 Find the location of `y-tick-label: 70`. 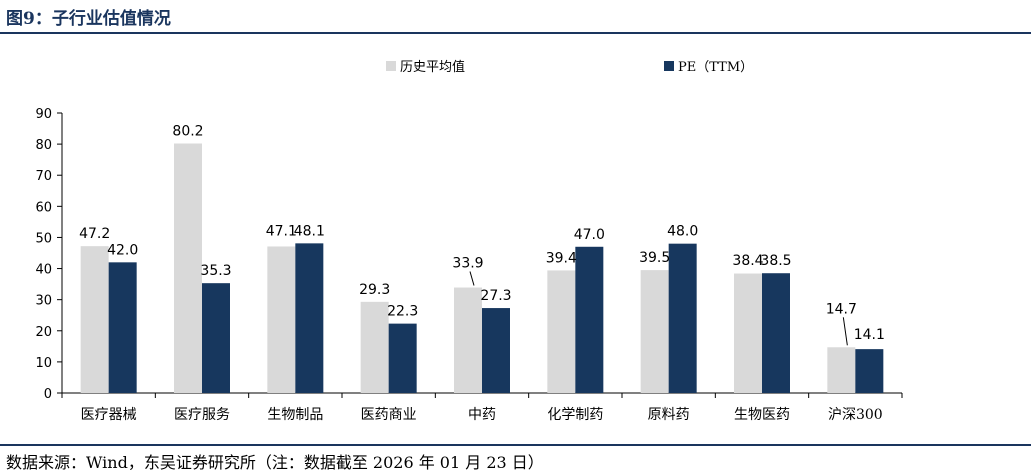

y-tick-label: 70 is located at coordinates (43, 176).